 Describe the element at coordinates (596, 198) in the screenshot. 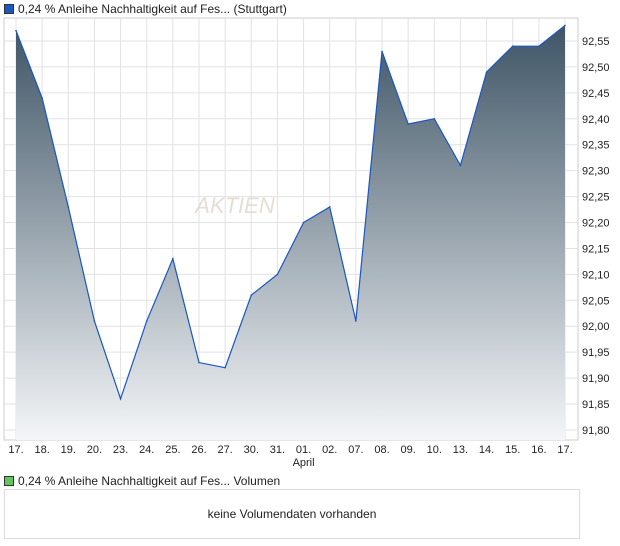

I see `y-tick-label: 92,25` at that location.